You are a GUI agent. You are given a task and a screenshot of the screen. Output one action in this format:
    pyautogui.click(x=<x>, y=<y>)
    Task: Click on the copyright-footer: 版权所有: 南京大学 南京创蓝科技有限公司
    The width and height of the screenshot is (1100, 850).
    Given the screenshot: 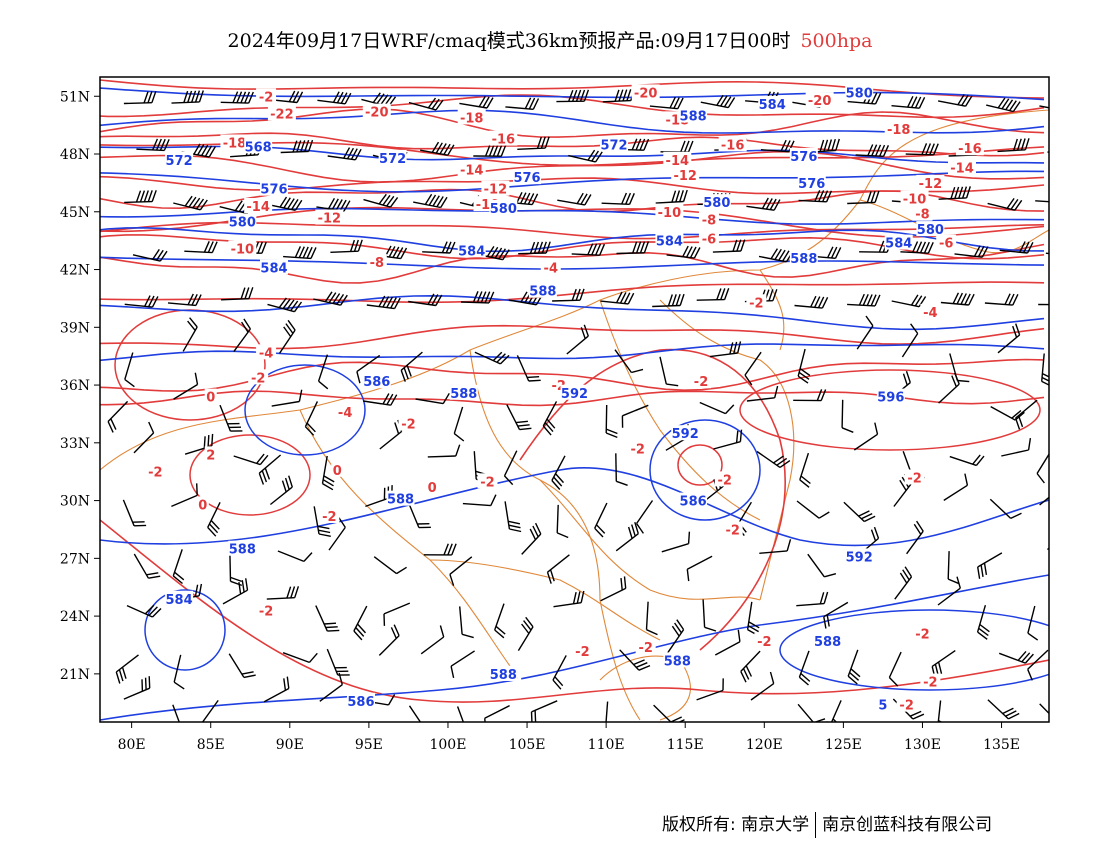 What is the action you would take?
    pyautogui.click(x=827, y=824)
    